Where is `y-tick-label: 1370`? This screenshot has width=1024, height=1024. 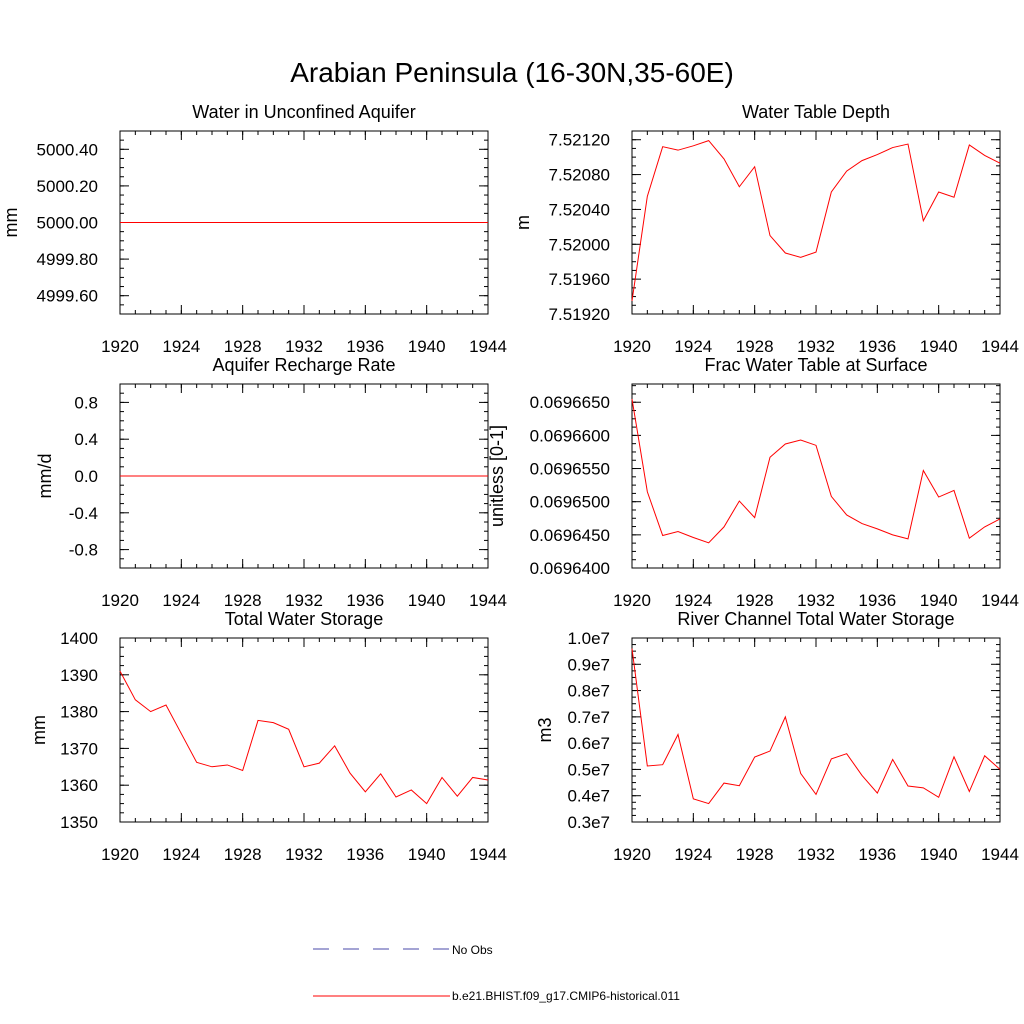
y-tick-label: 1370 is located at coordinates (79, 748).